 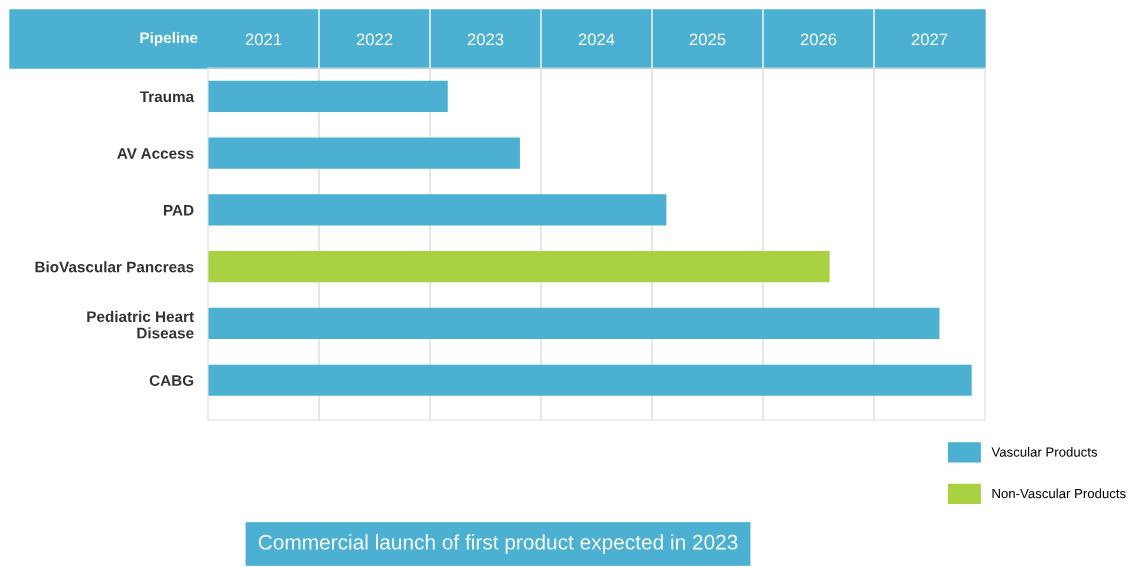 I want to click on y-tick-label: Trauma, so click(x=167, y=97).